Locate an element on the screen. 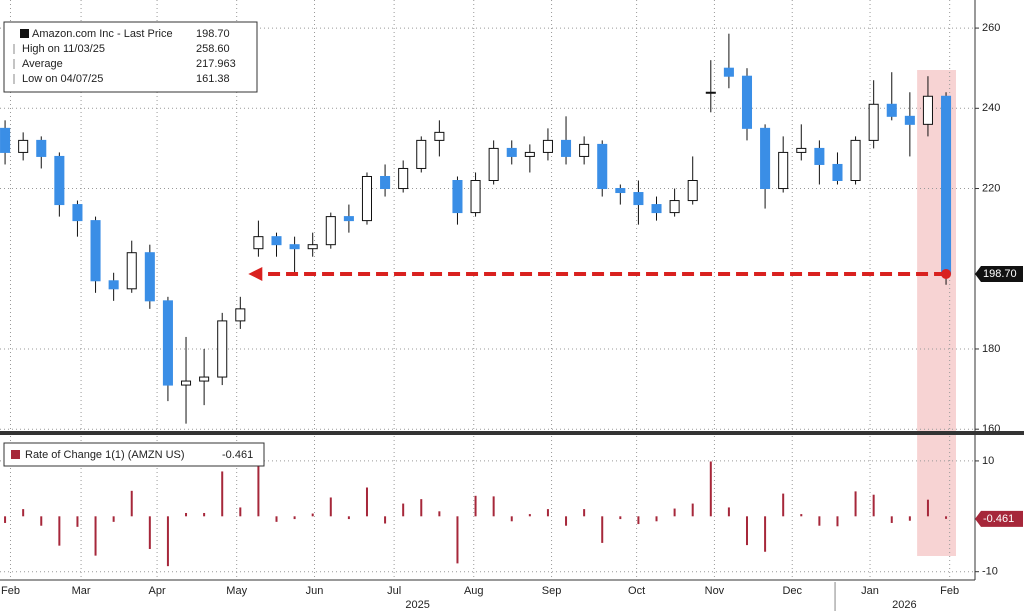  x-tick-label: Jun is located at coordinates (315, 591).